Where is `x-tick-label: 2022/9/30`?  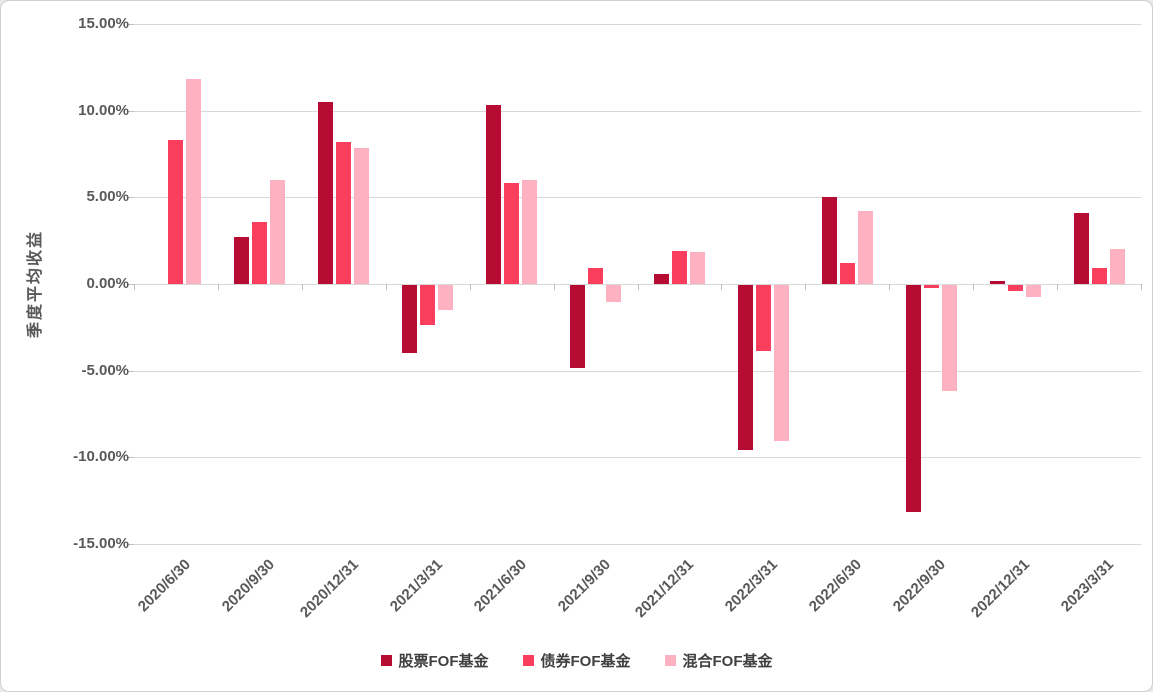
x-tick-label: 2022/9/30 is located at coordinates (920, 586).